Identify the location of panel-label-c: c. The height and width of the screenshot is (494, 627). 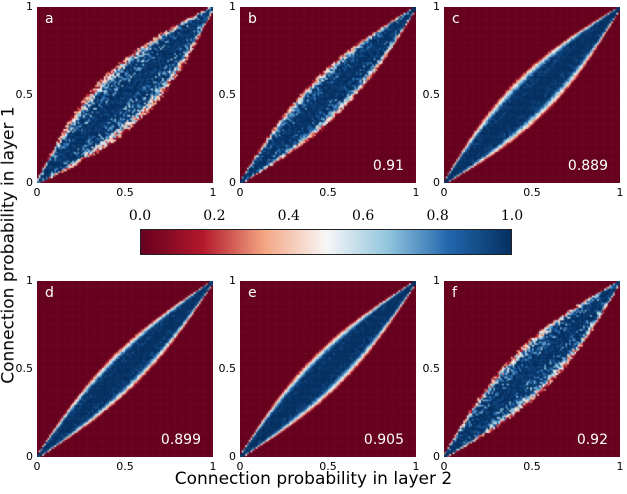
(456, 19).